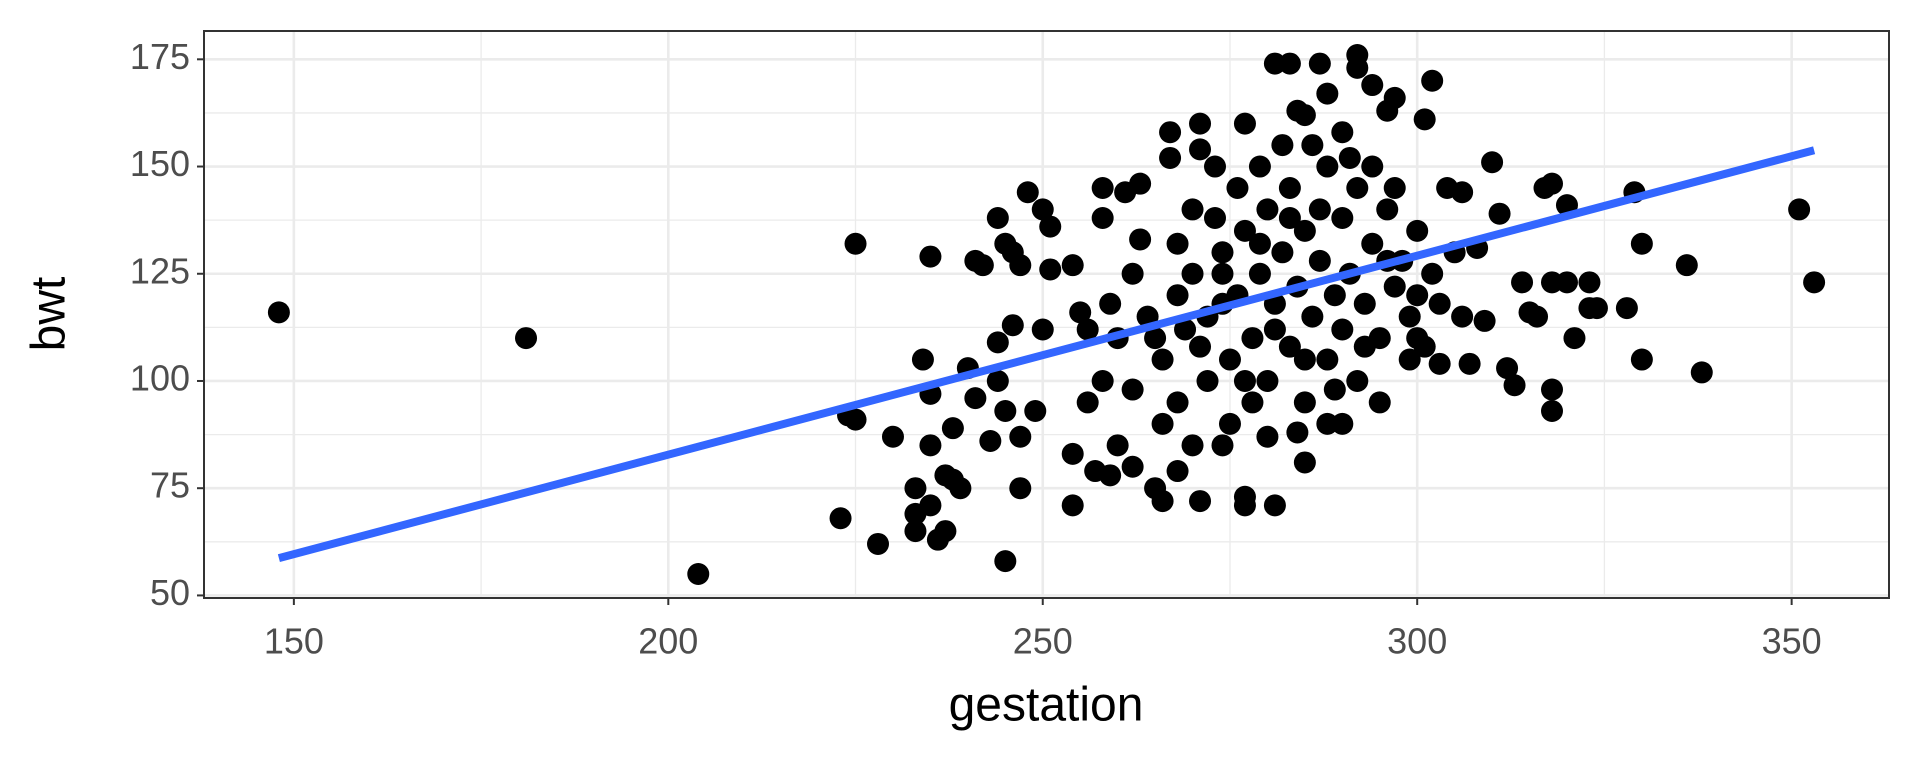  What do you see at coordinates (160, 56) in the screenshot?
I see `y-tick-label: 175` at bounding box center [160, 56].